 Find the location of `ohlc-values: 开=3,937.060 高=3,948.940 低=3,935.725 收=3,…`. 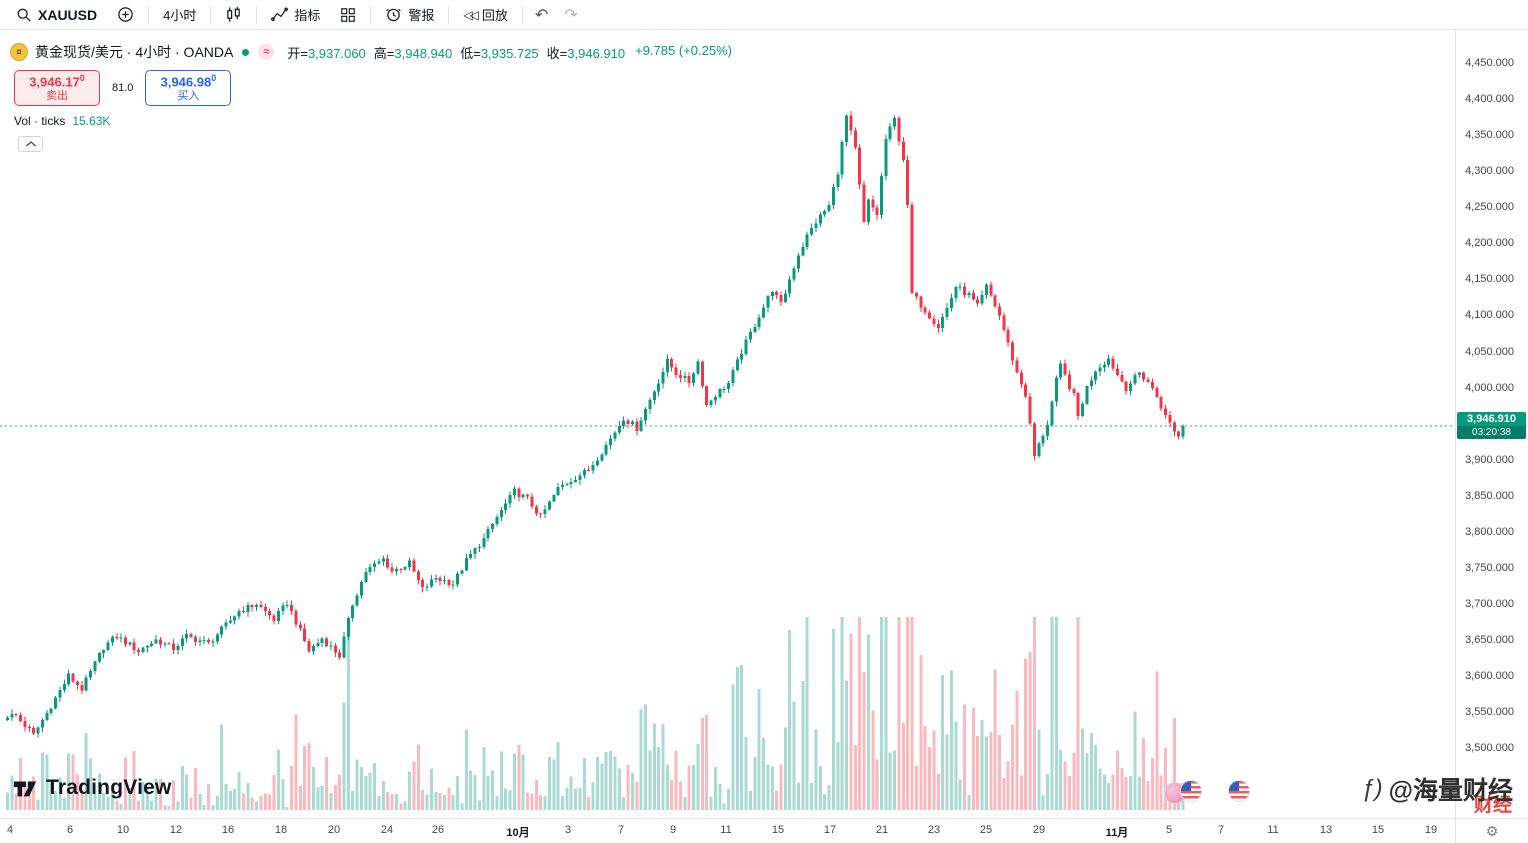

ohlc-values: 开=3,937.060 高=3,948.940 低=3,935.725 收=3,… is located at coordinates (509, 52).